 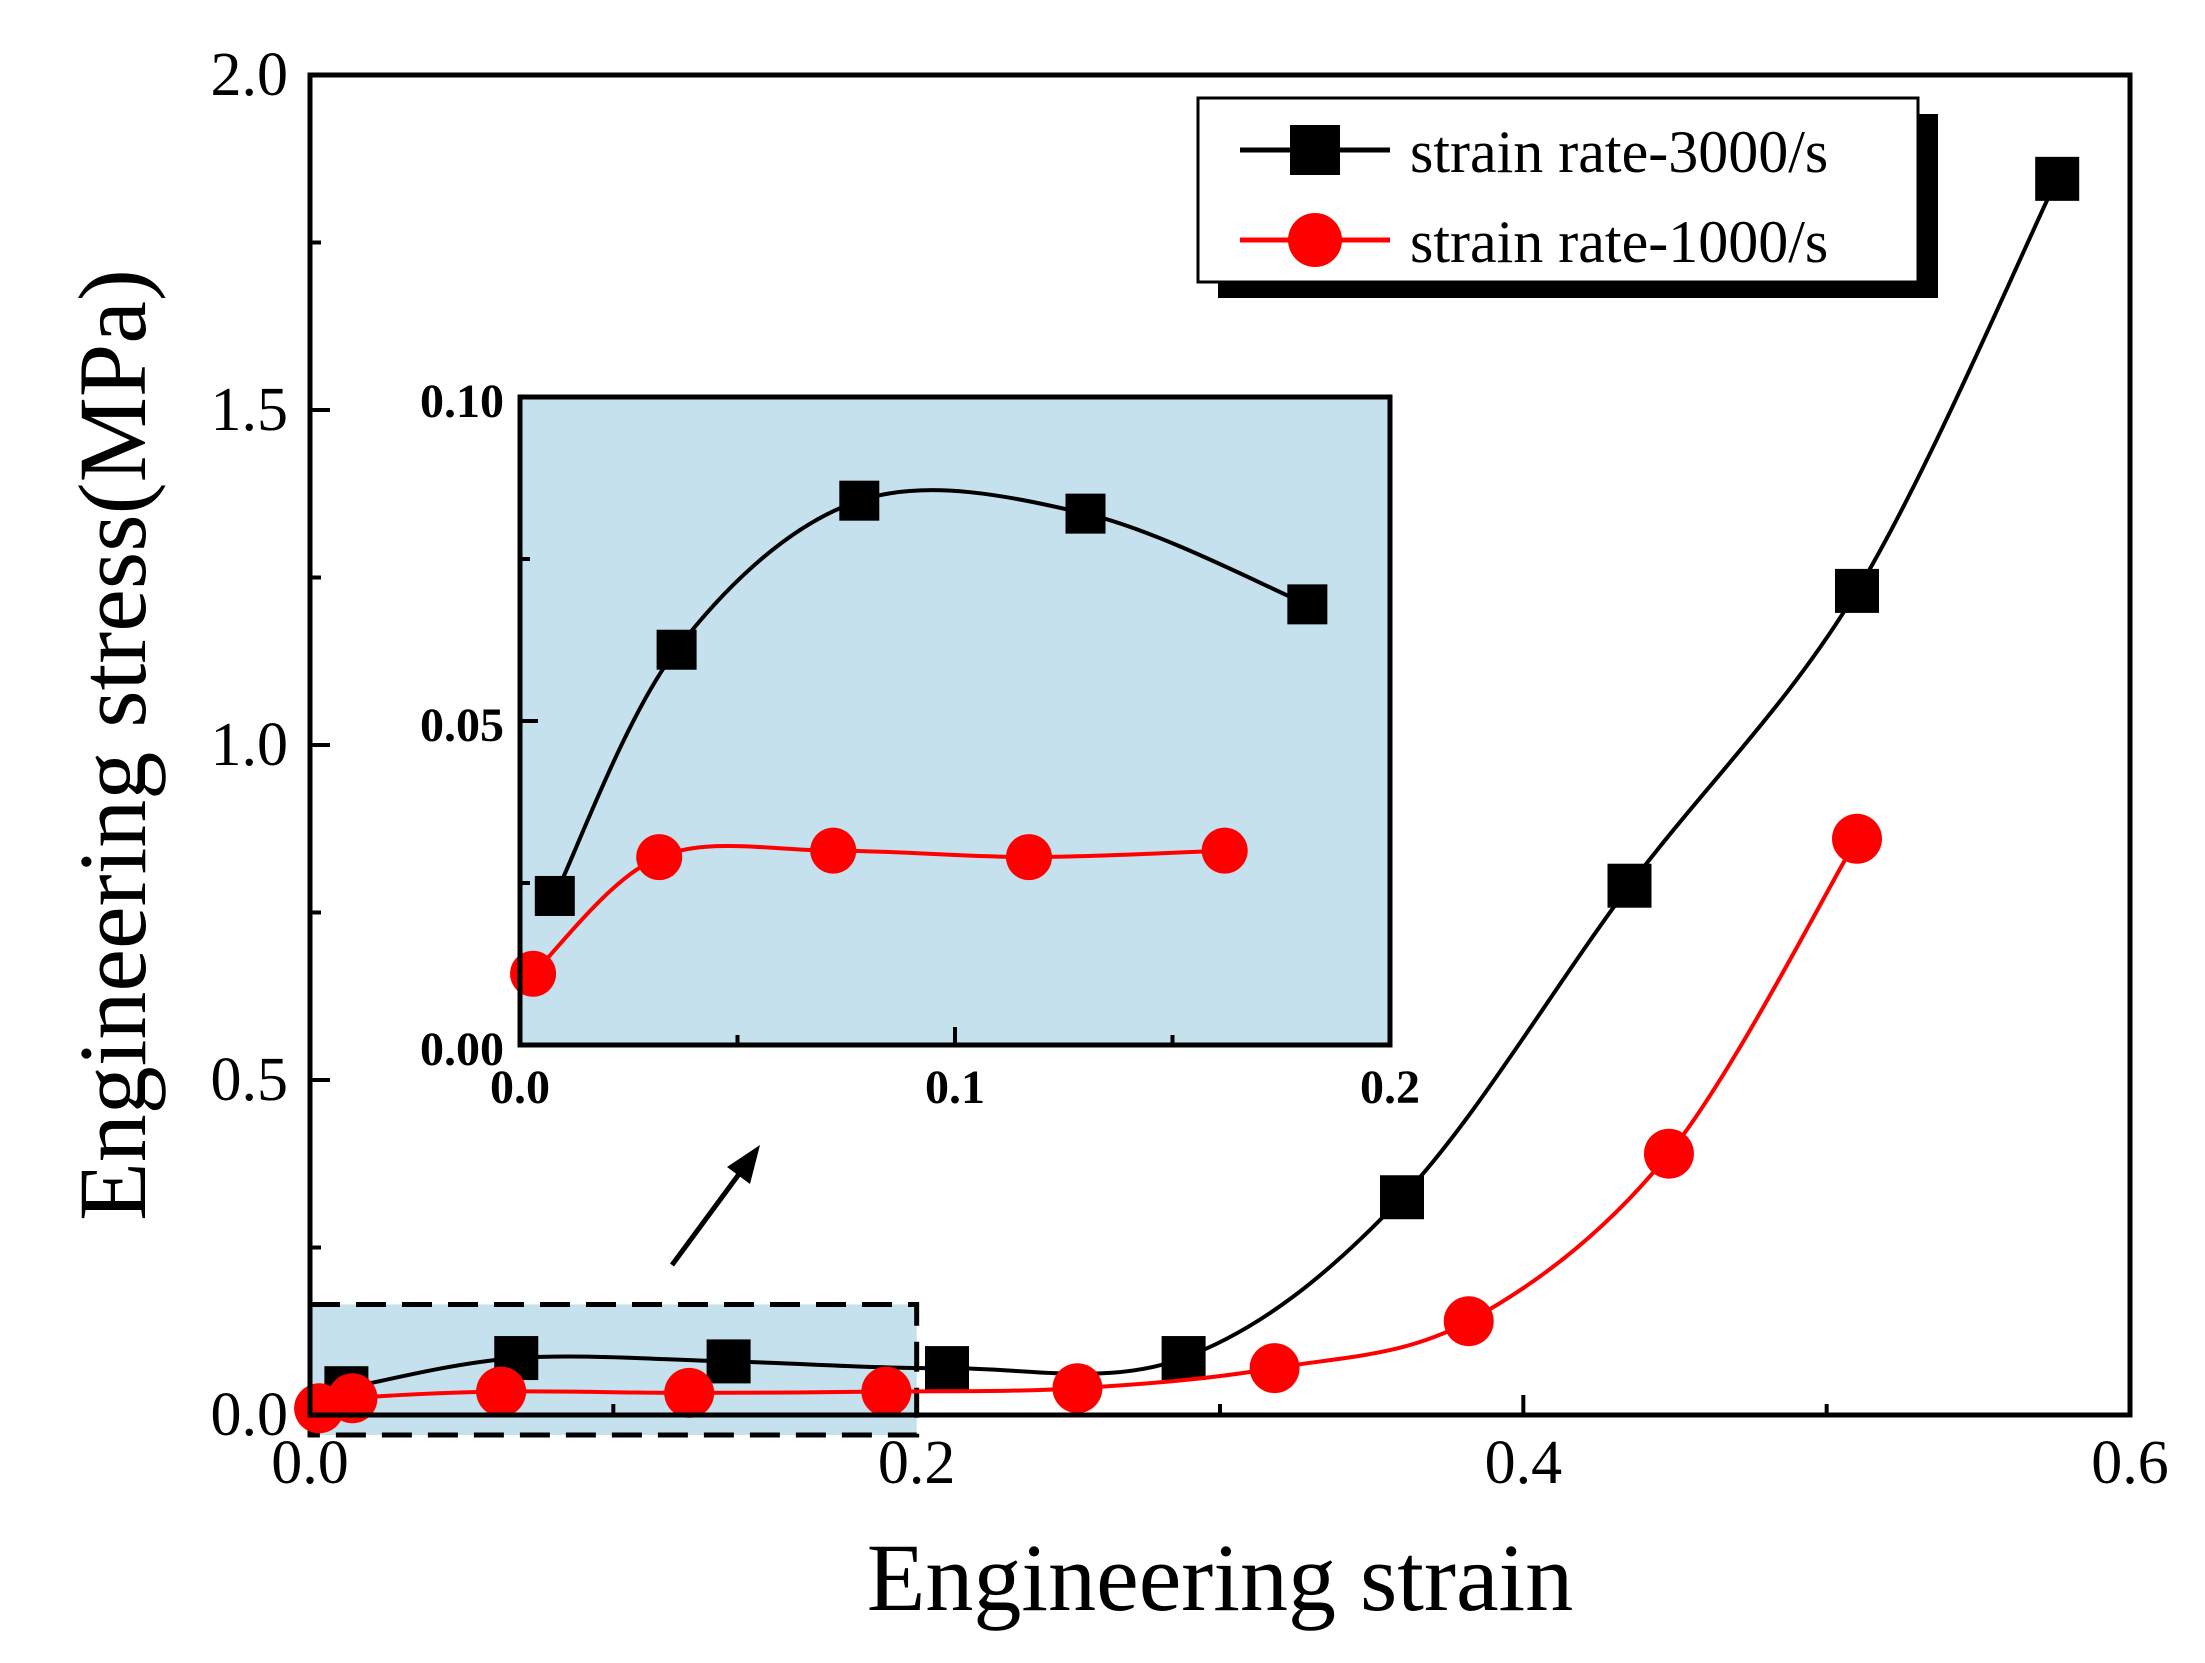 I want to click on inset-x-tick-label-2: 0.2, so click(x=1390, y=1087).